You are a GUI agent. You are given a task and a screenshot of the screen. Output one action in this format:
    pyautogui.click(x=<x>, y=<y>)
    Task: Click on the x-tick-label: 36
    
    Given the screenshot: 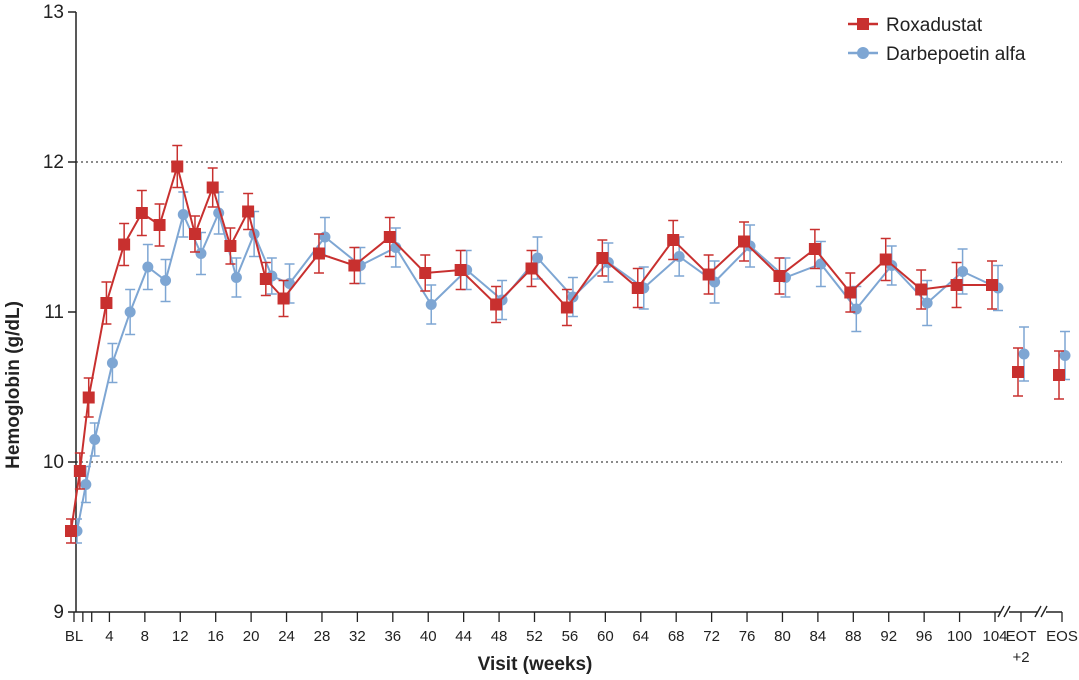 What is the action you would take?
    pyautogui.click(x=392, y=636)
    